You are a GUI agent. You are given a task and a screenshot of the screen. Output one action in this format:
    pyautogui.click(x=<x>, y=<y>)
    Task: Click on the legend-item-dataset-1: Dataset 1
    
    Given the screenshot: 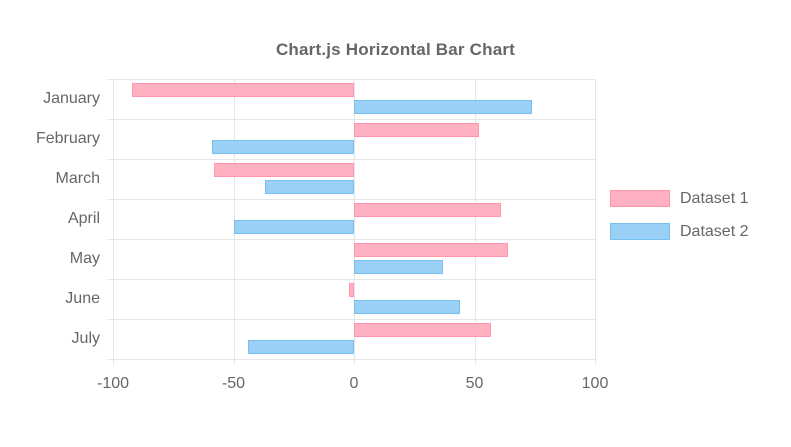 What is the action you would take?
    pyautogui.click(x=679, y=198)
    